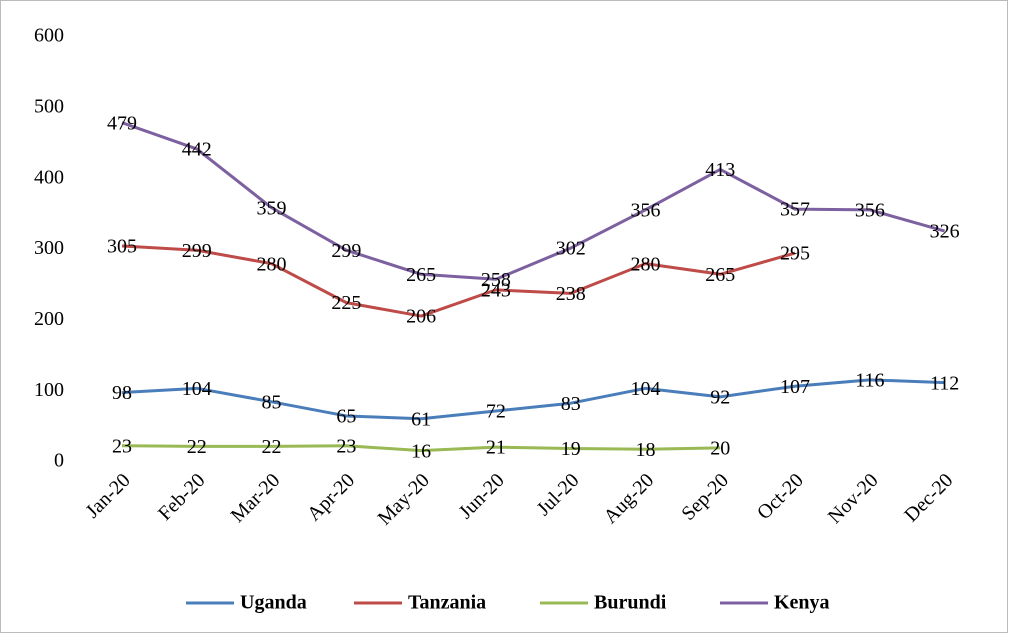  I want to click on y-tick-label: 100, so click(49, 390).